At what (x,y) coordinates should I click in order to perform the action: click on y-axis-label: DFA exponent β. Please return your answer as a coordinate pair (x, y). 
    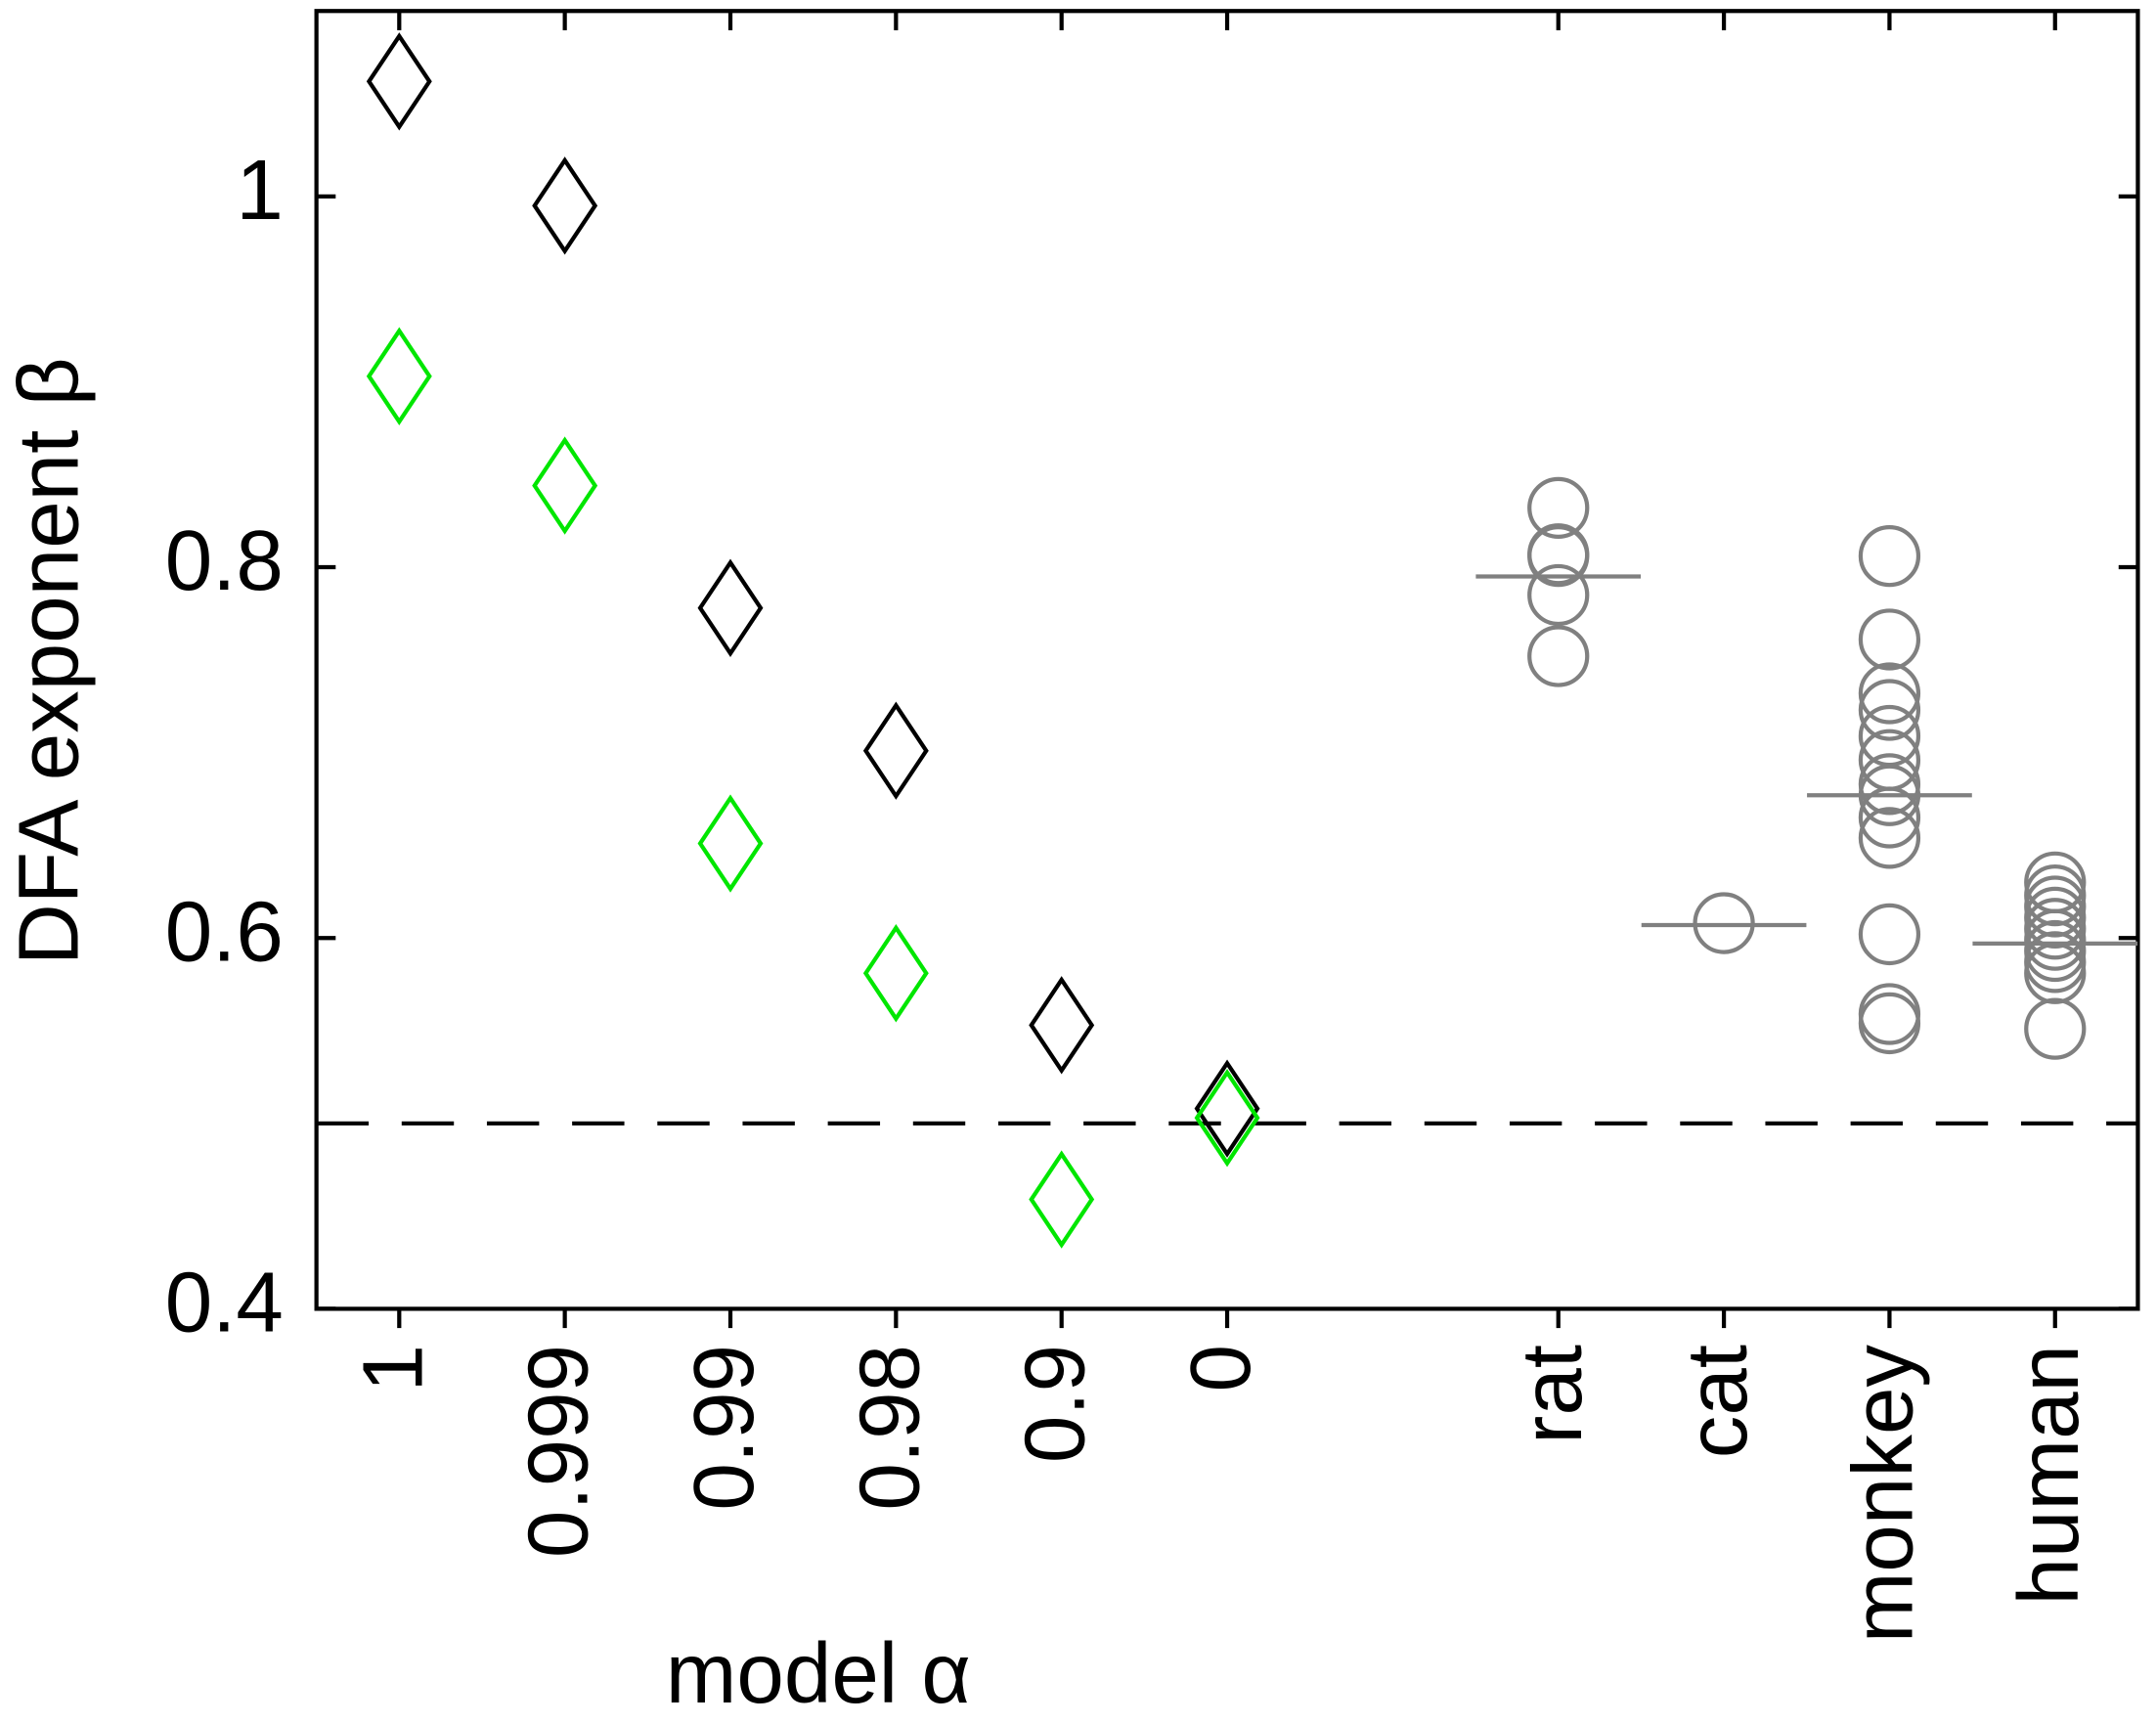
    Looking at the image, I should click on (49, 661).